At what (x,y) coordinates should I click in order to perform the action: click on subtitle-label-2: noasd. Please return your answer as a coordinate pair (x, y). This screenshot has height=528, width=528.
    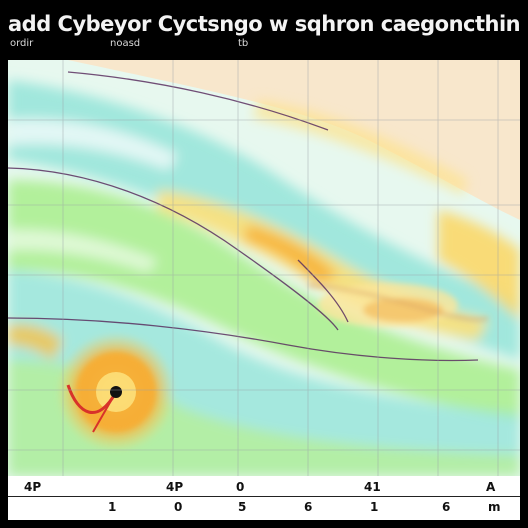
    Looking at the image, I should click on (125, 43).